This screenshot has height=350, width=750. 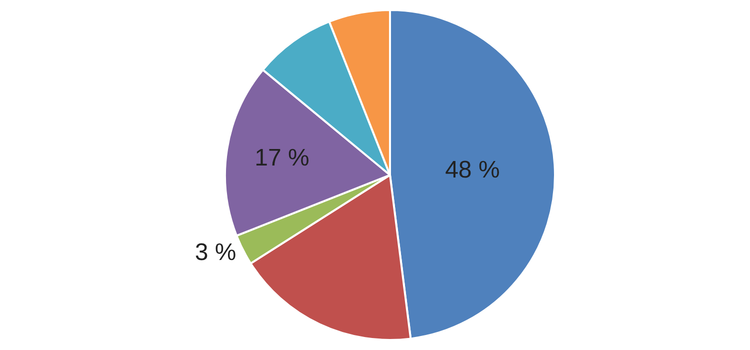 I want to click on data-label: 3 %, so click(x=215, y=252).